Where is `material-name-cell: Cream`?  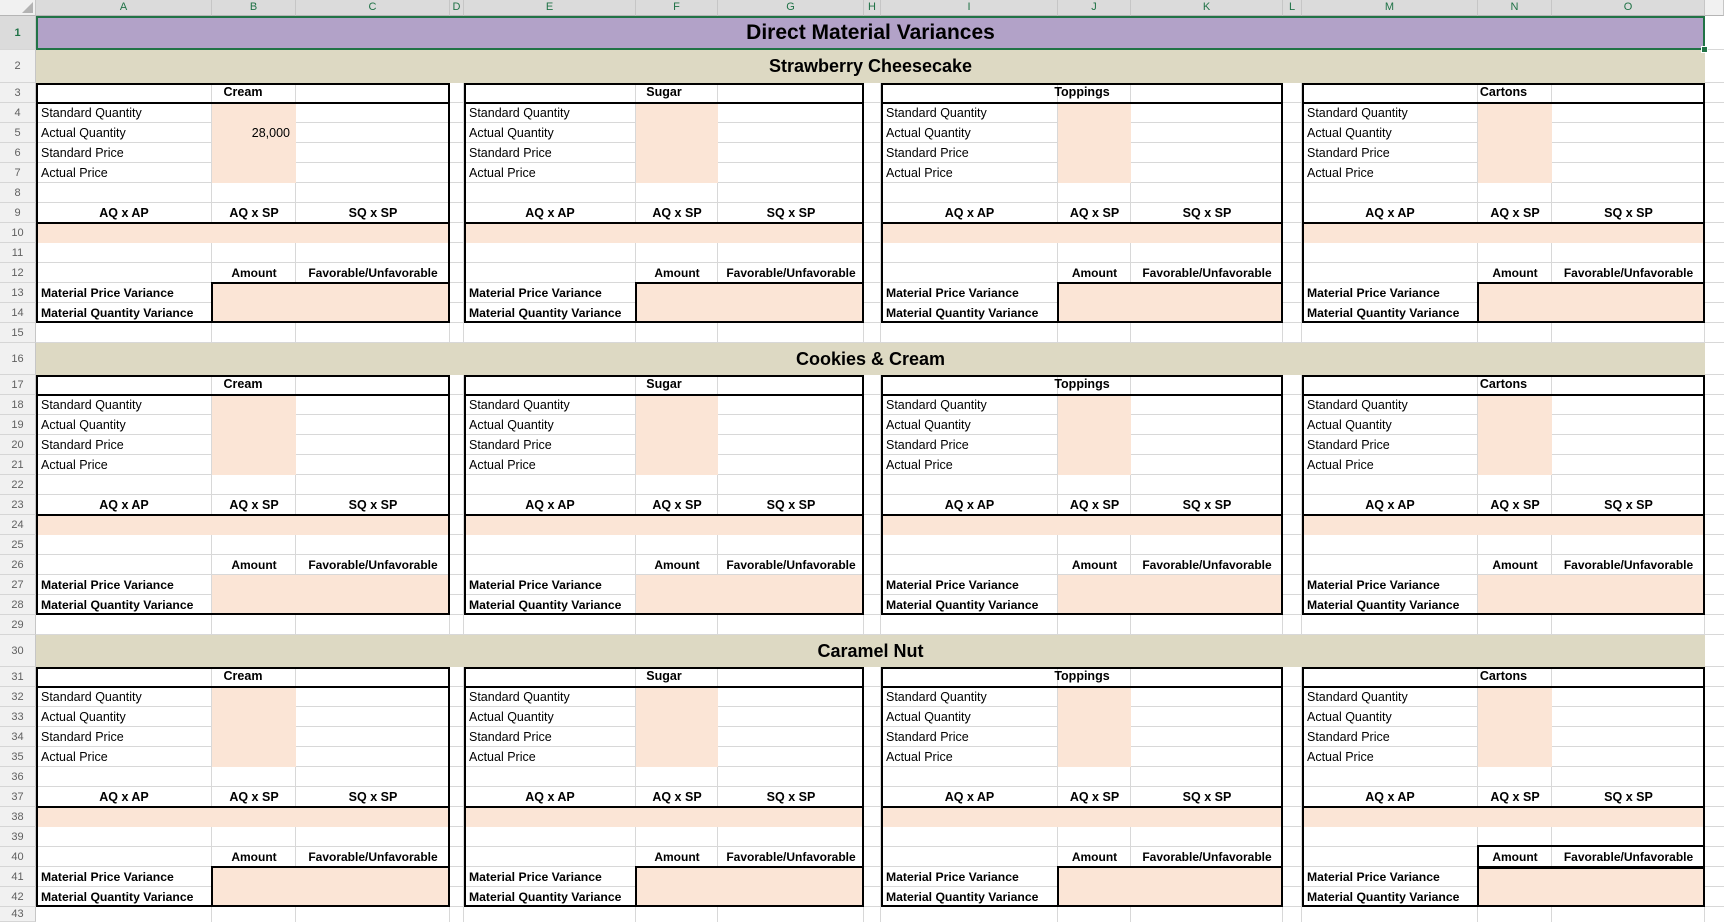
material-name-cell: Cream is located at coordinates (243, 676).